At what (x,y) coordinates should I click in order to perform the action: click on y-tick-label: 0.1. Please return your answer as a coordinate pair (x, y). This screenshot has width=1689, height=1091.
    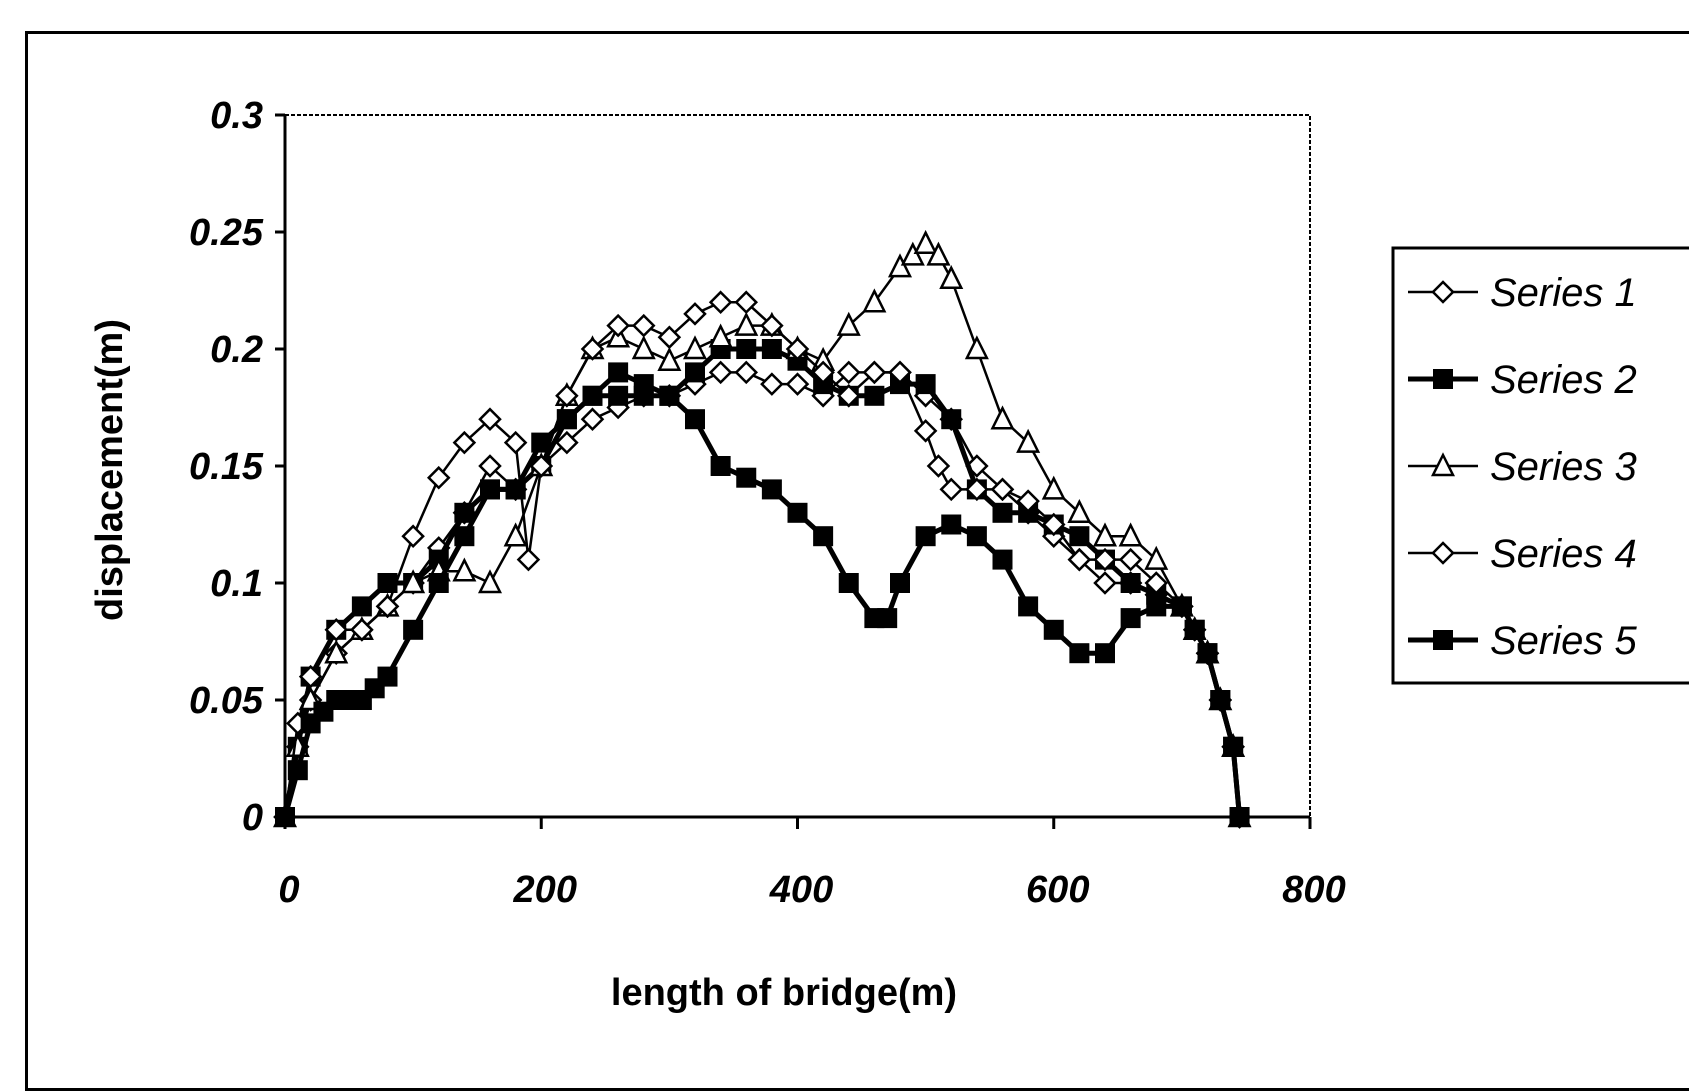
    Looking at the image, I should click on (236, 584).